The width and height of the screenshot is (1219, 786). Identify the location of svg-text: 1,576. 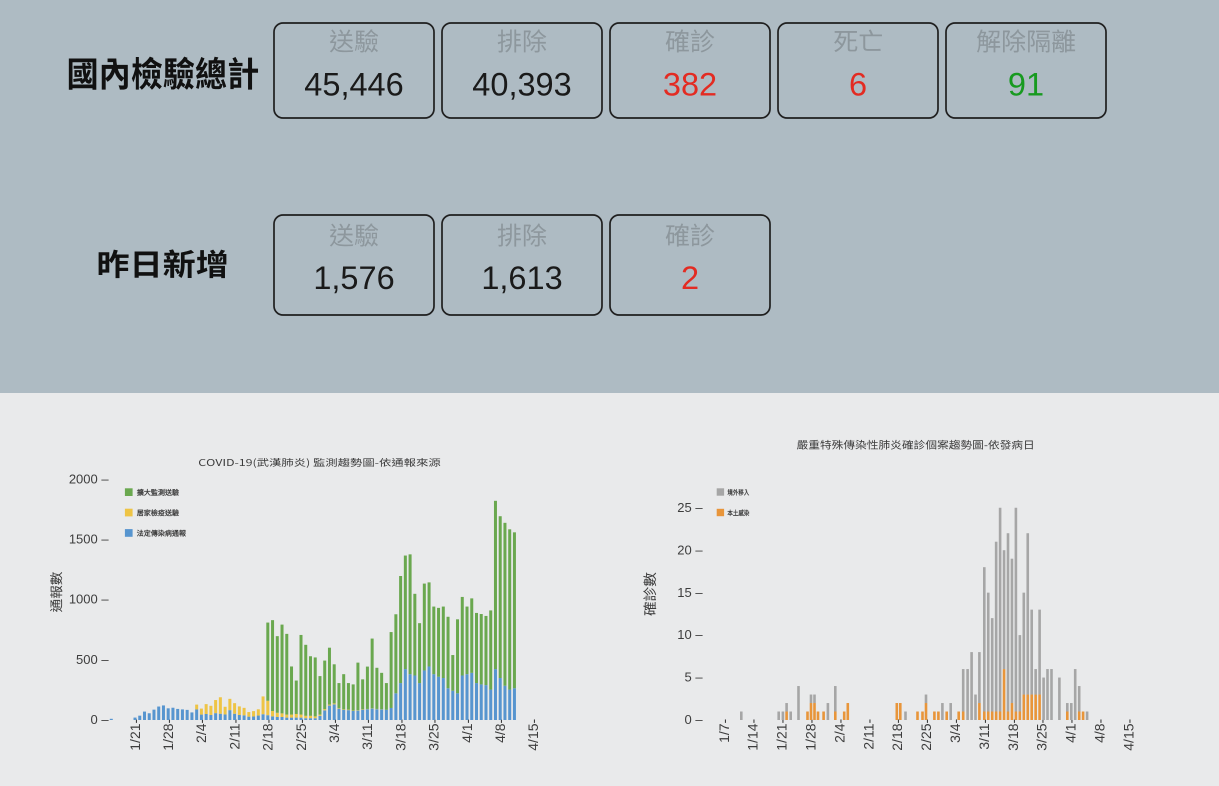
(353, 278).